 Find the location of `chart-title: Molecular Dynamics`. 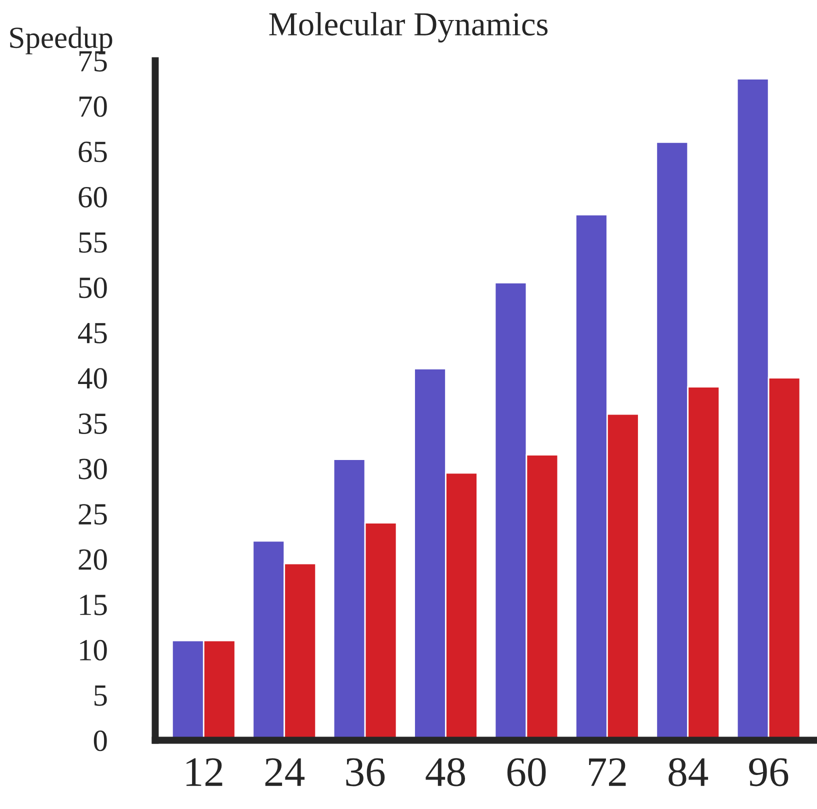

chart-title: Molecular Dynamics is located at coordinates (408, 27).